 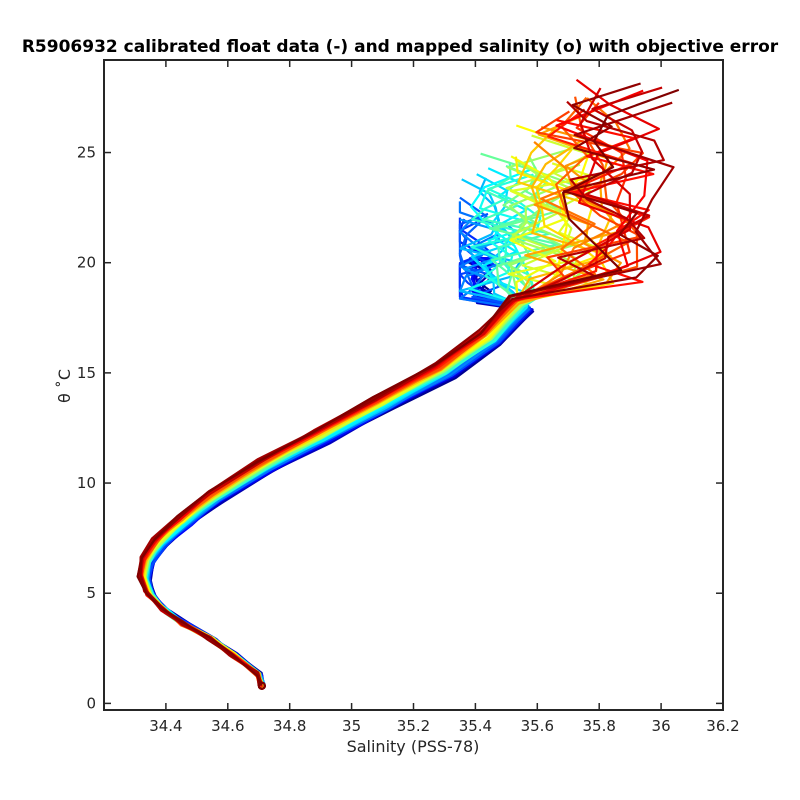 I want to click on x-tick-label: 34.4, so click(x=165, y=726).